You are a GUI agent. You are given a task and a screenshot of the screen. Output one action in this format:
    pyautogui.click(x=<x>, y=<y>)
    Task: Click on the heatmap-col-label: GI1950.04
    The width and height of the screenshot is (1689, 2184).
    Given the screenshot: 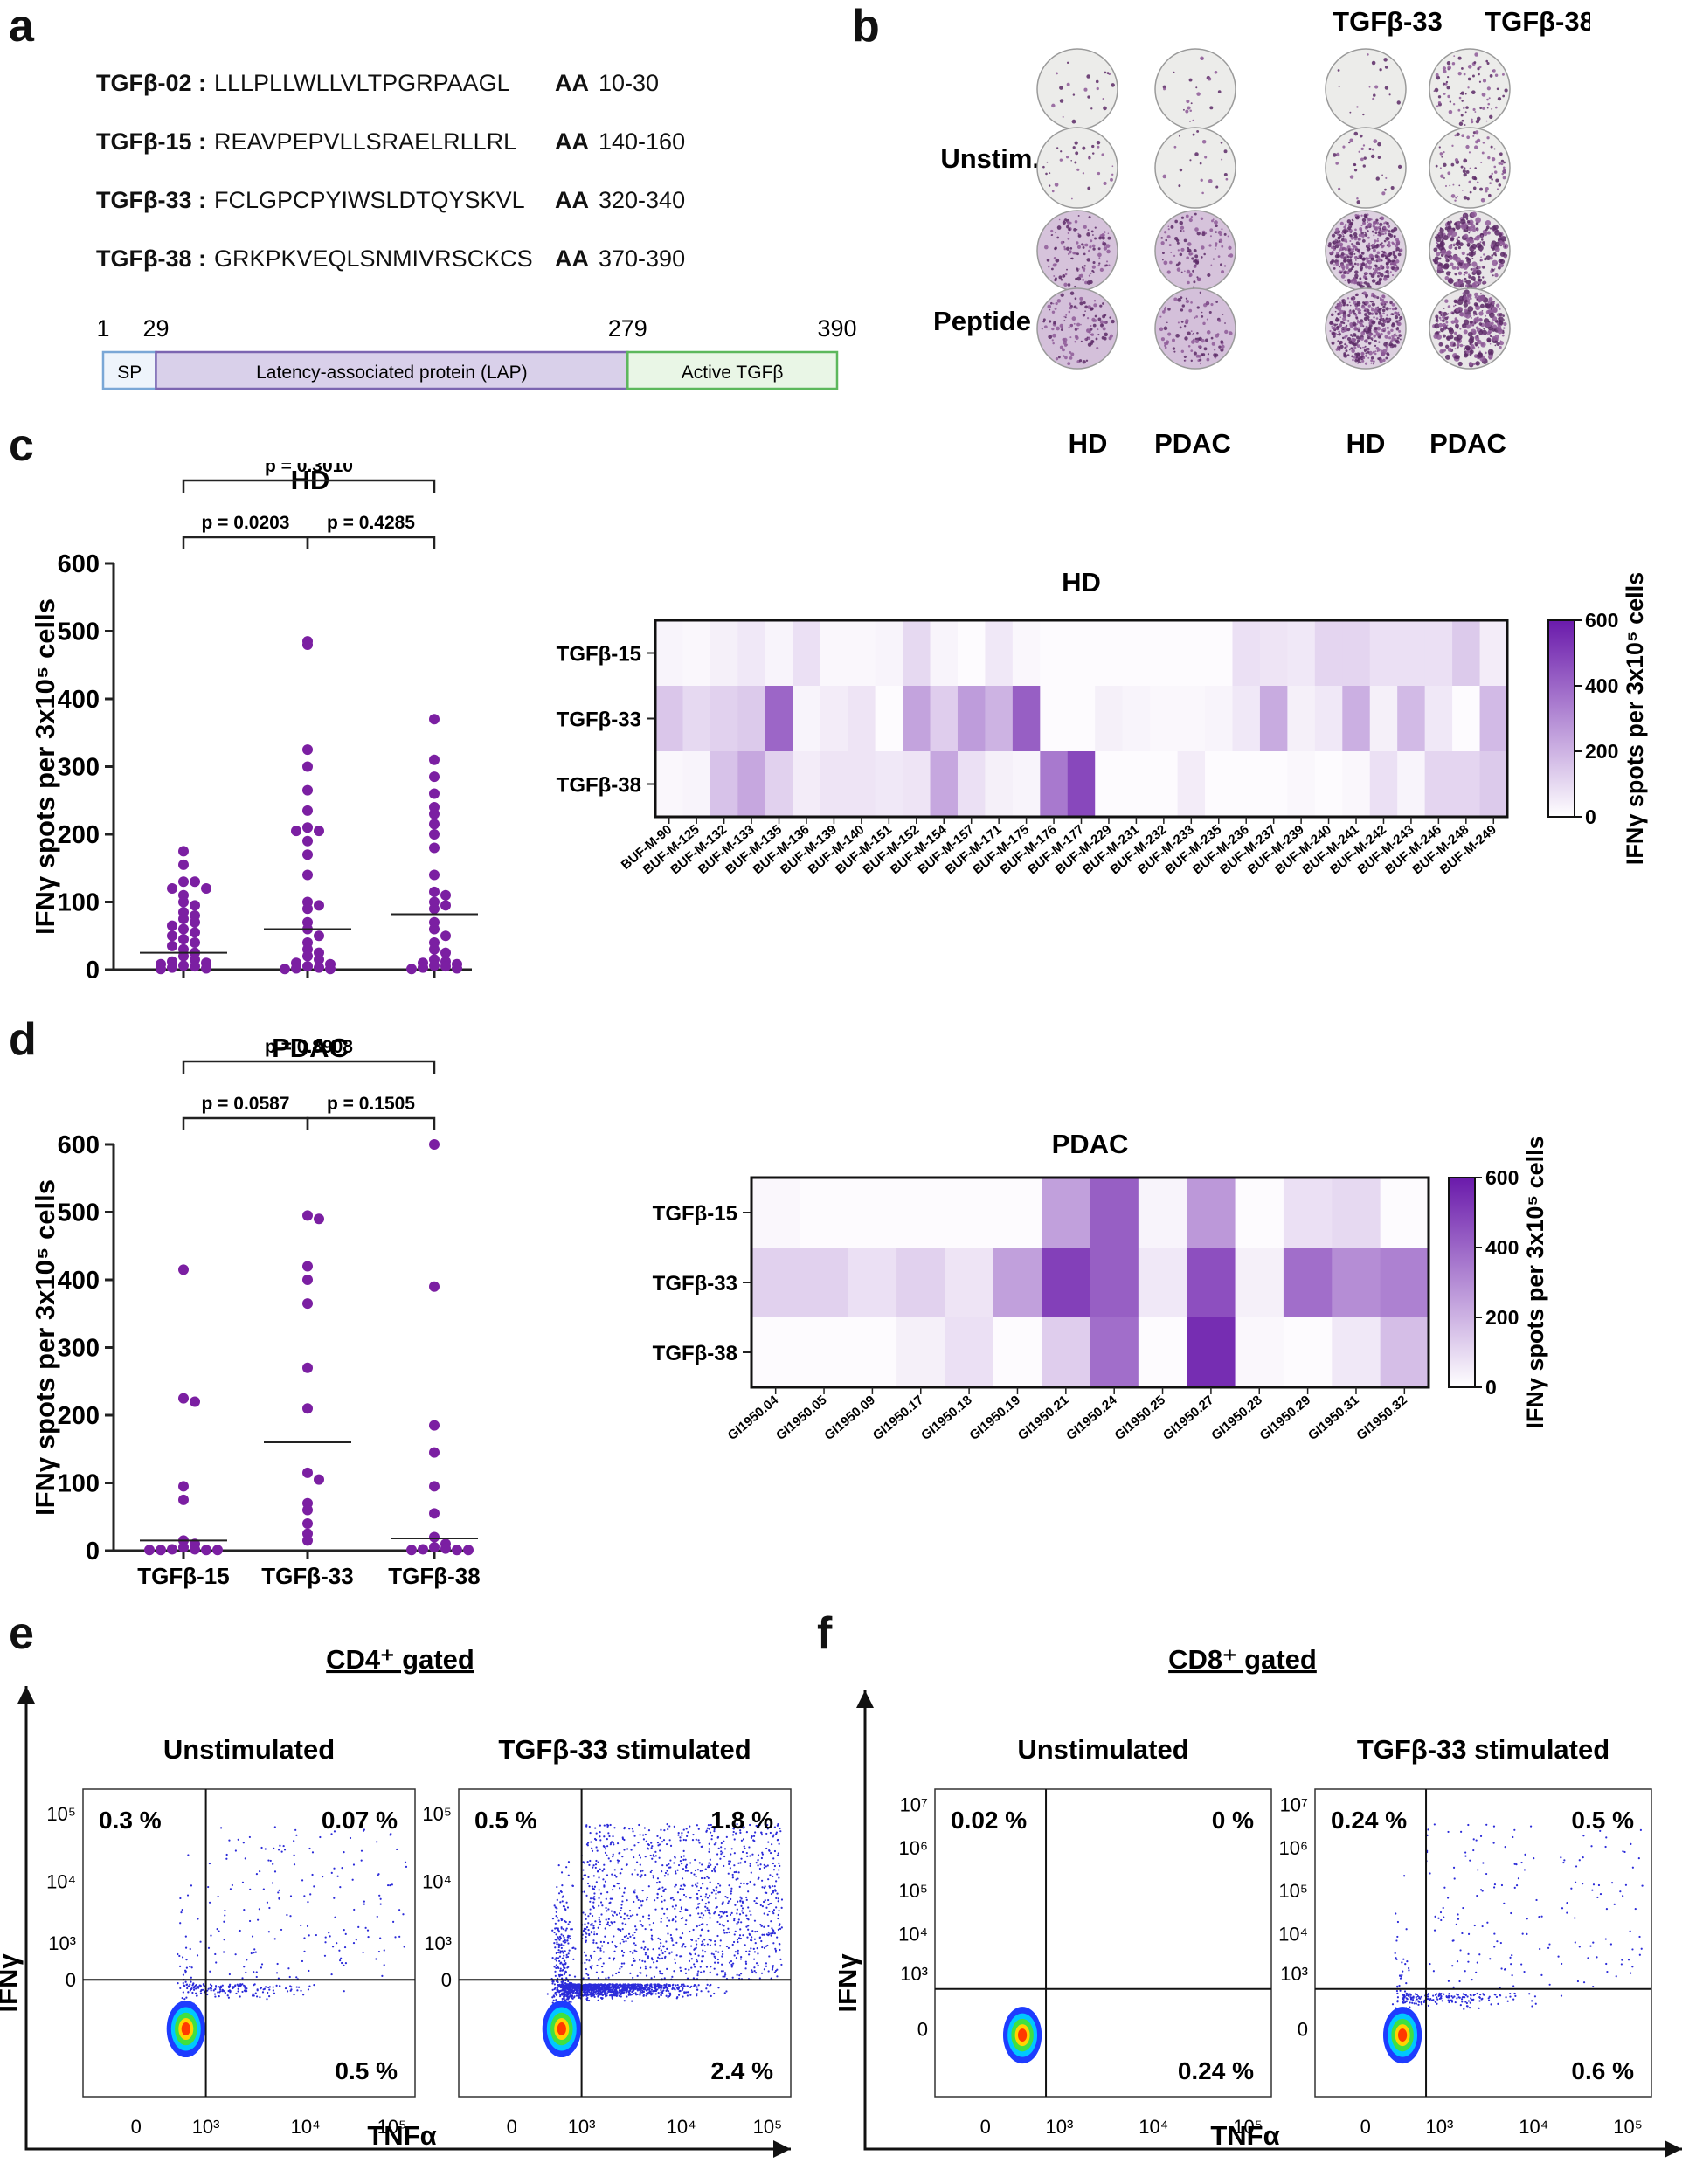 What is the action you would take?
    pyautogui.click(x=754, y=1418)
    